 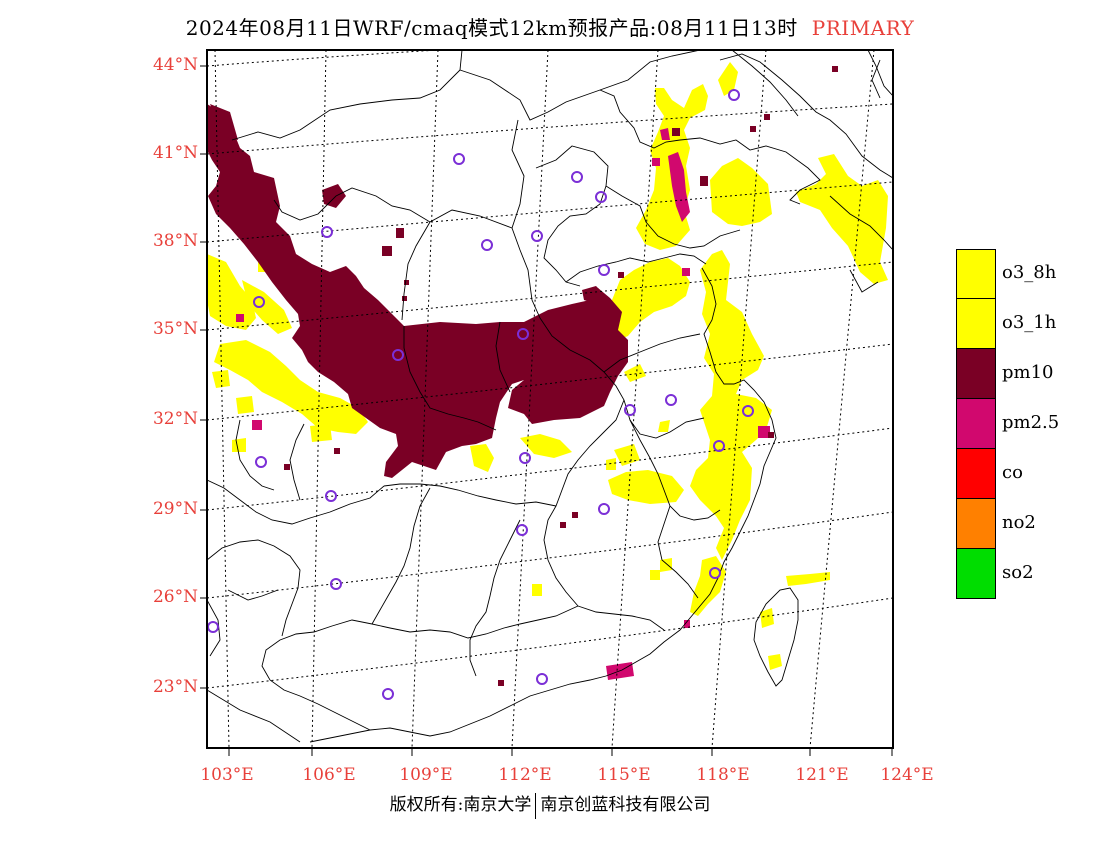 What do you see at coordinates (1028, 372) in the screenshot?
I see `legend-label: pm10` at bounding box center [1028, 372].